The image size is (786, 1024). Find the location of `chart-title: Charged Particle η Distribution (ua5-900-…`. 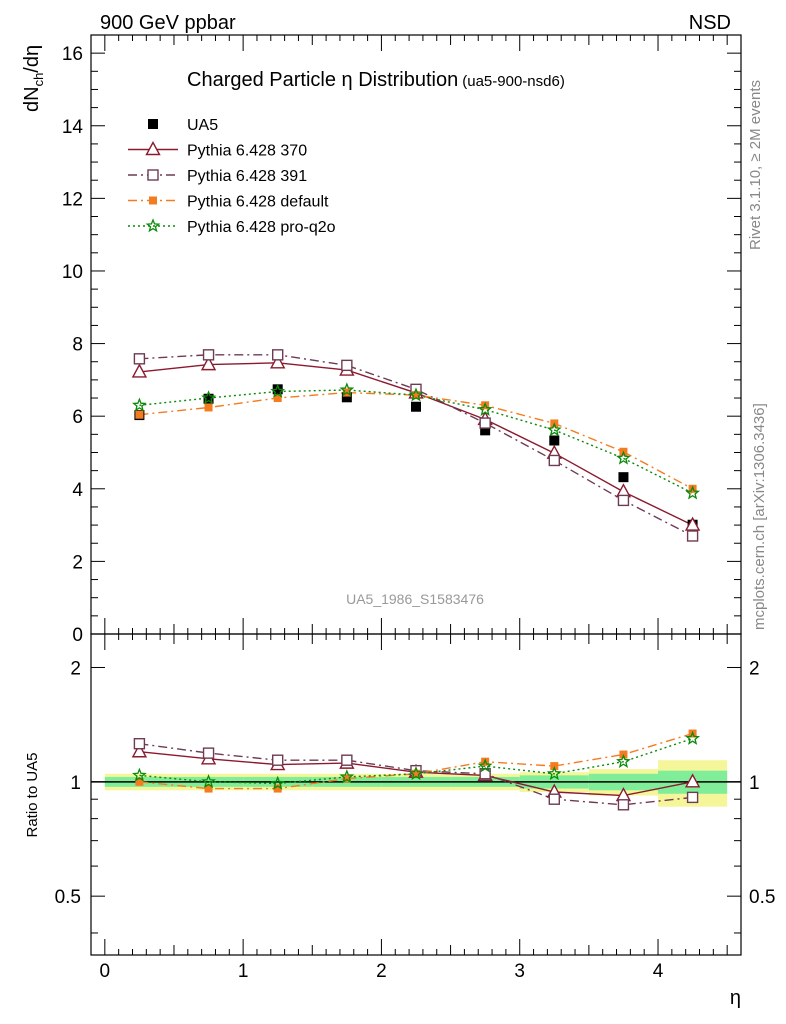

chart-title: Charged Particle η Distribution (ua5-900-… is located at coordinates (376, 80).